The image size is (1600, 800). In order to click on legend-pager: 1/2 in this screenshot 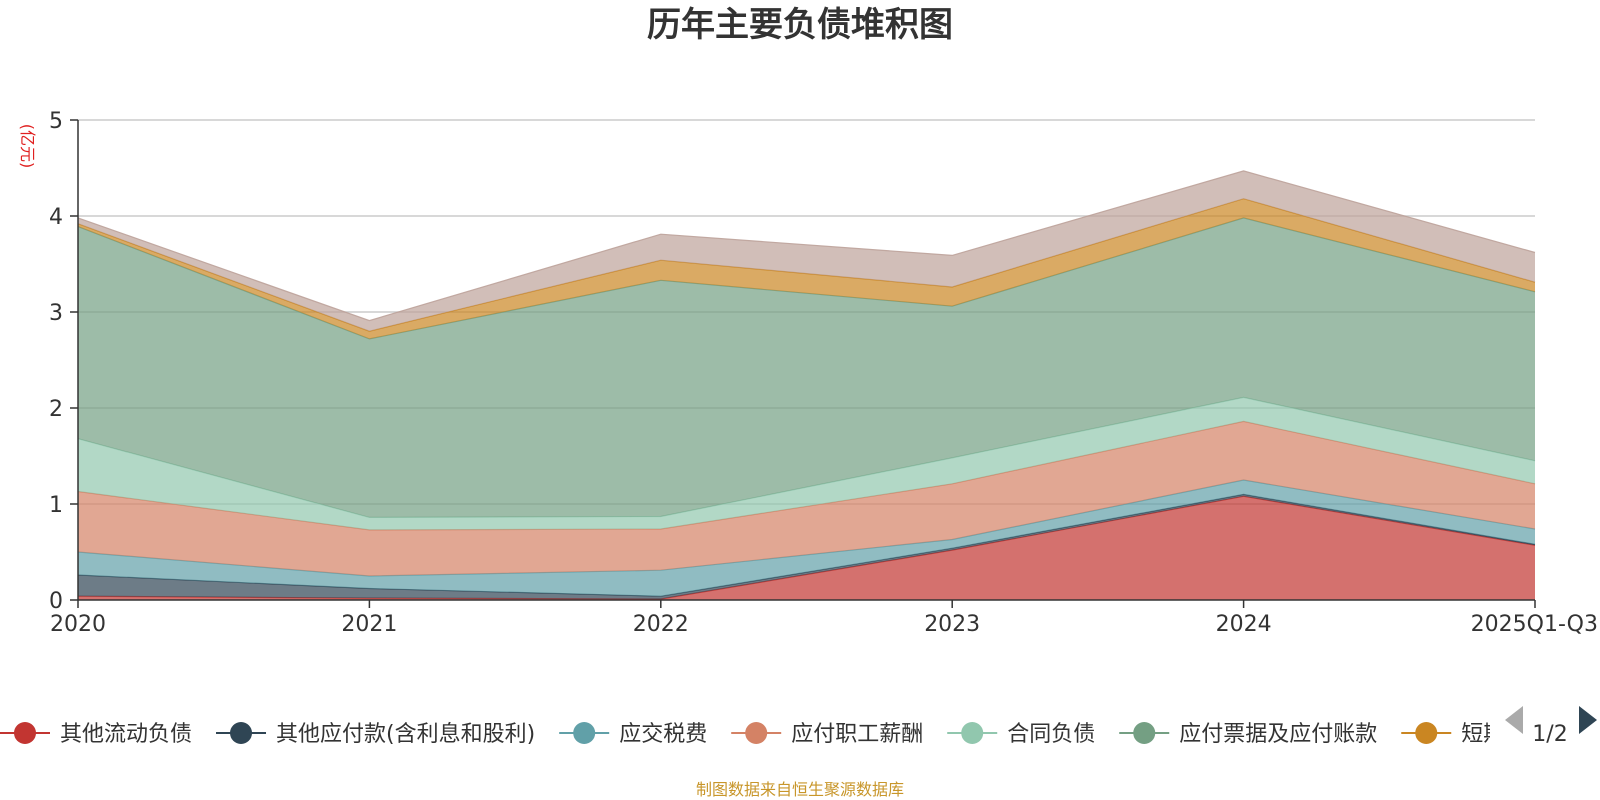, I will do `click(1551, 726)`.